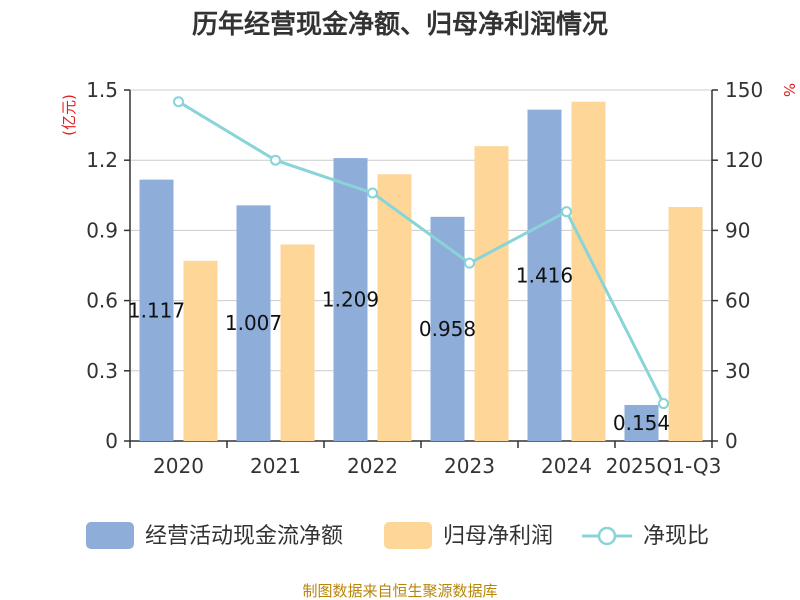 The height and width of the screenshot is (600, 800). I want to click on legend-swatch-cashflow, so click(110, 535).